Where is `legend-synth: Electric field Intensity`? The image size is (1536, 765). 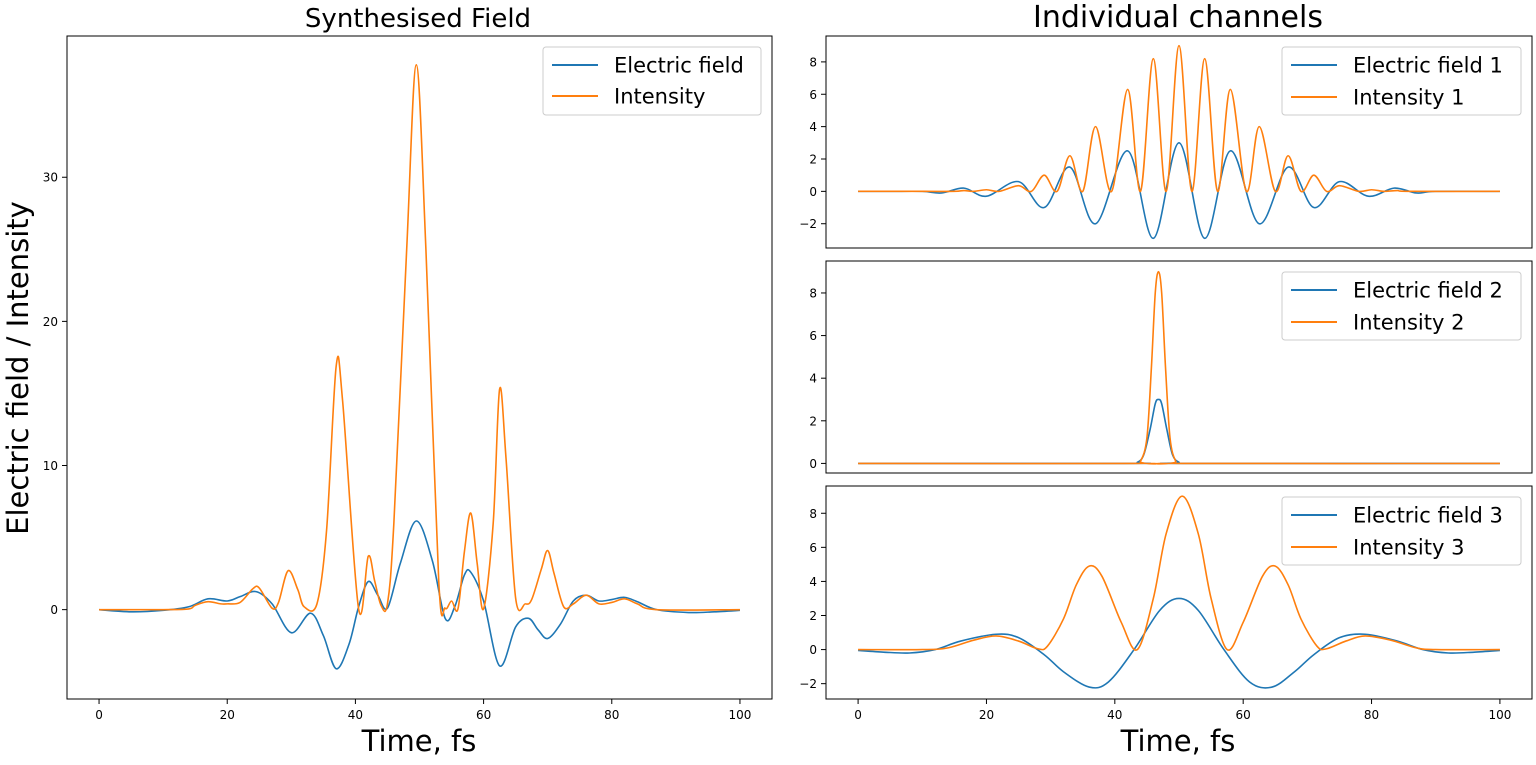
legend-synth: Electric field Intensity is located at coordinates (652, 81).